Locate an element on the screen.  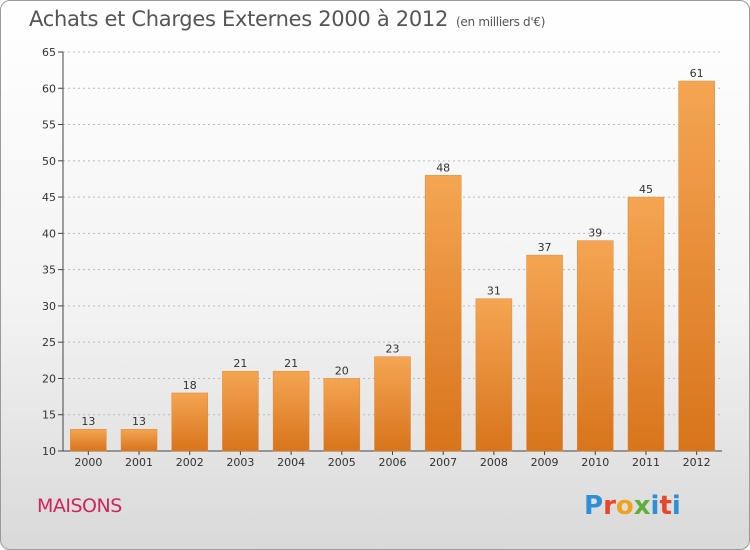
bar-2009 is located at coordinates (544, 353).